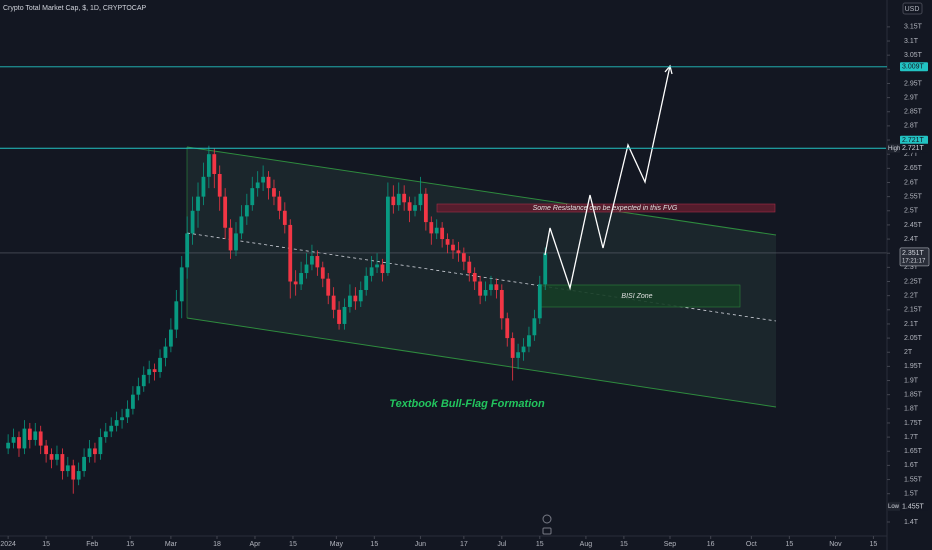 The image size is (932, 550). I want to click on x-tick-label: Sep, so click(670, 544).